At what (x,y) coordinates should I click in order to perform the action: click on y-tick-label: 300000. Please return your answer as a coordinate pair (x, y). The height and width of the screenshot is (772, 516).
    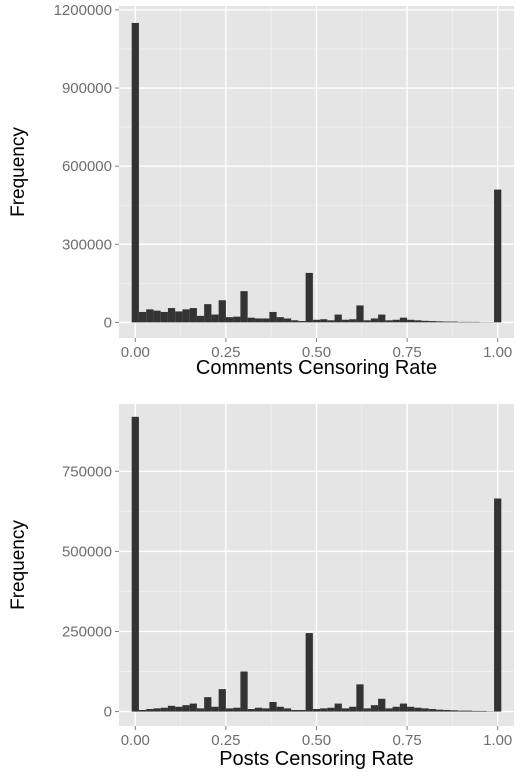
    Looking at the image, I should click on (87, 244).